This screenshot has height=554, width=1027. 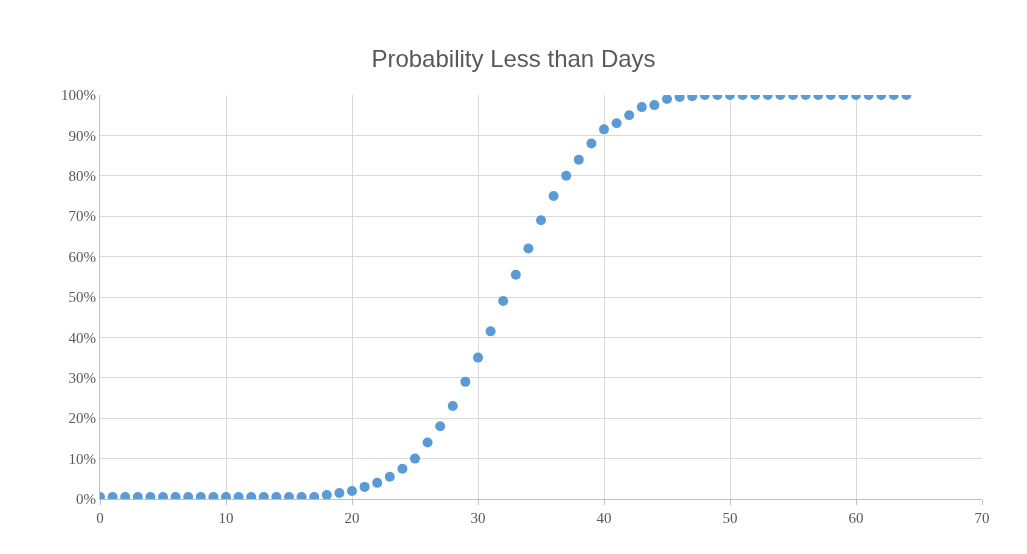 What do you see at coordinates (604, 518) in the screenshot?
I see `x-tick-label: 40` at bounding box center [604, 518].